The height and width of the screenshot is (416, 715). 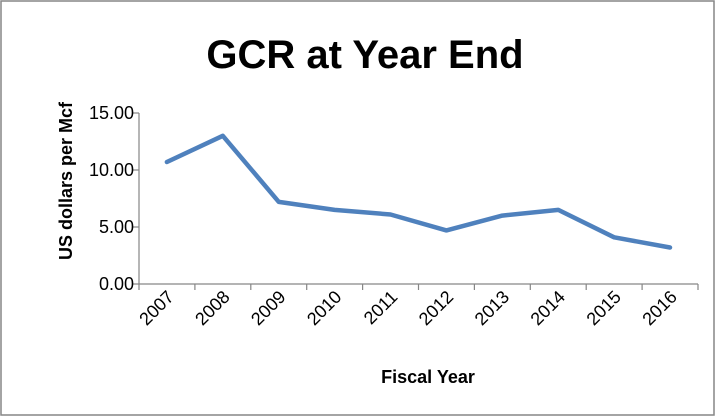 I want to click on y-tick-label: 15.00, so click(x=111, y=113).